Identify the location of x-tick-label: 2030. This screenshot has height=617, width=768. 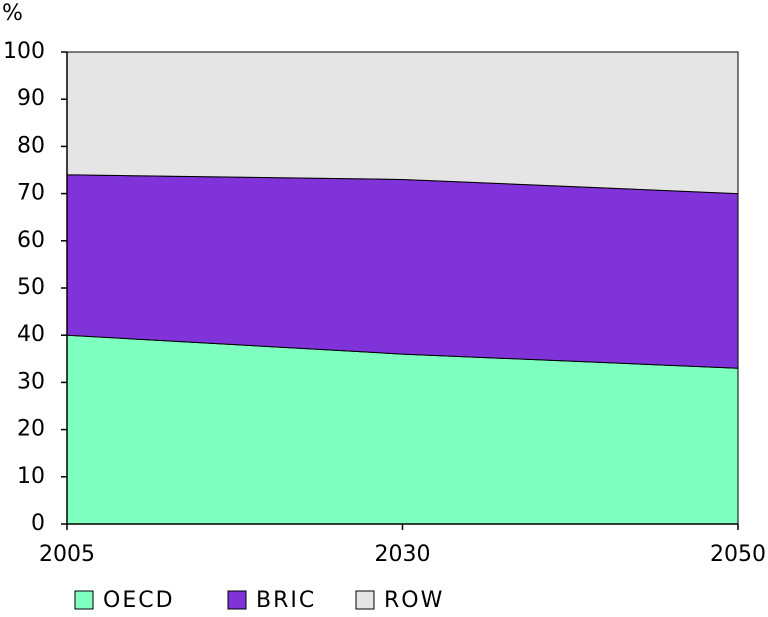
(403, 554).